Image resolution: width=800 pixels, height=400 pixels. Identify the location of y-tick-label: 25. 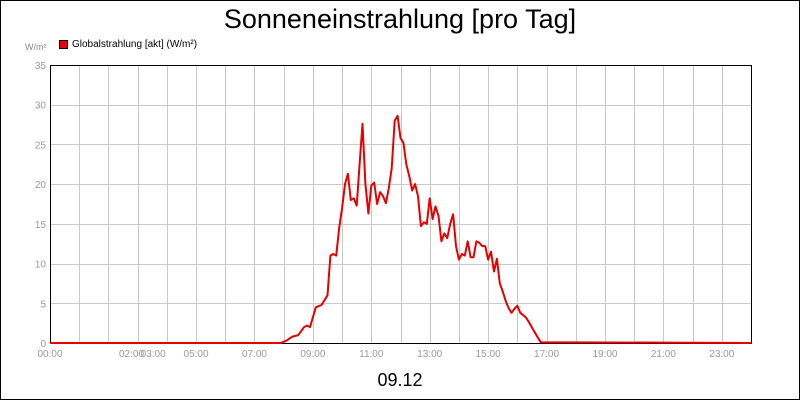
(41, 145).